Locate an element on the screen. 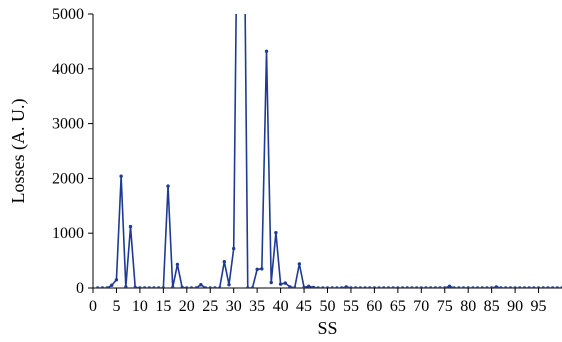 The image size is (562, 342). x-tick-label: 15 is located at coordinates (163, 306).